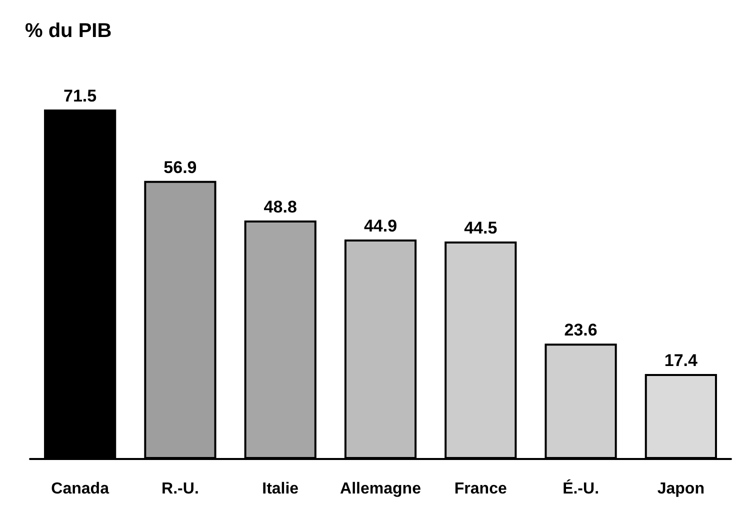 This screenshot has width=747, height=517. I want to click on data-label: 23.6, so click(581, 330).